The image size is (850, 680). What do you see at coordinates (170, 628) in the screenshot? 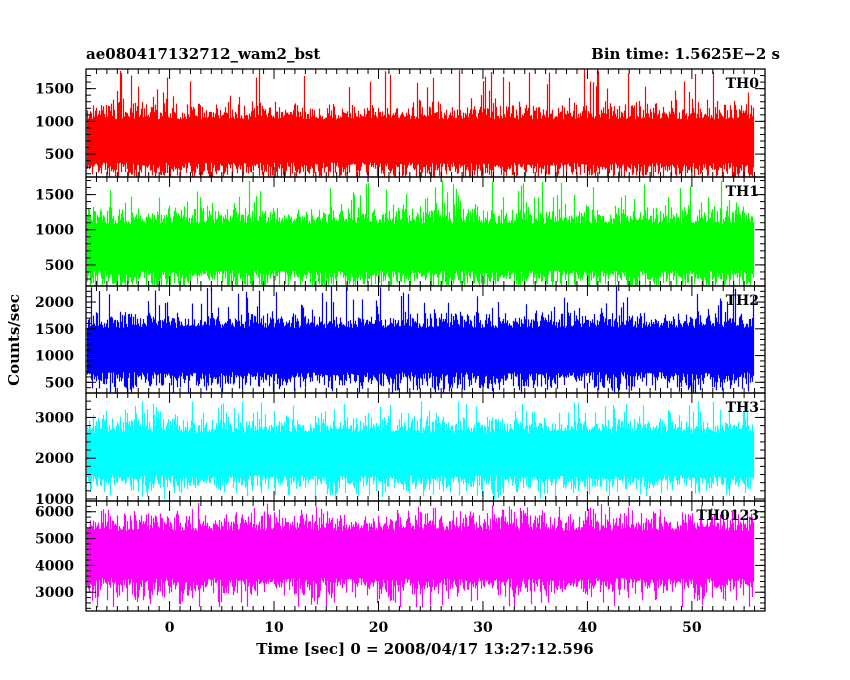
I see `x-tick-label: 0` at bounding box center [170, 628].